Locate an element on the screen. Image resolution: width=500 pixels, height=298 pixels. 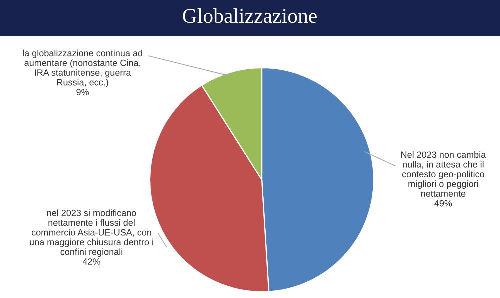
data-label: 9% is located at coordinates (83, 92).